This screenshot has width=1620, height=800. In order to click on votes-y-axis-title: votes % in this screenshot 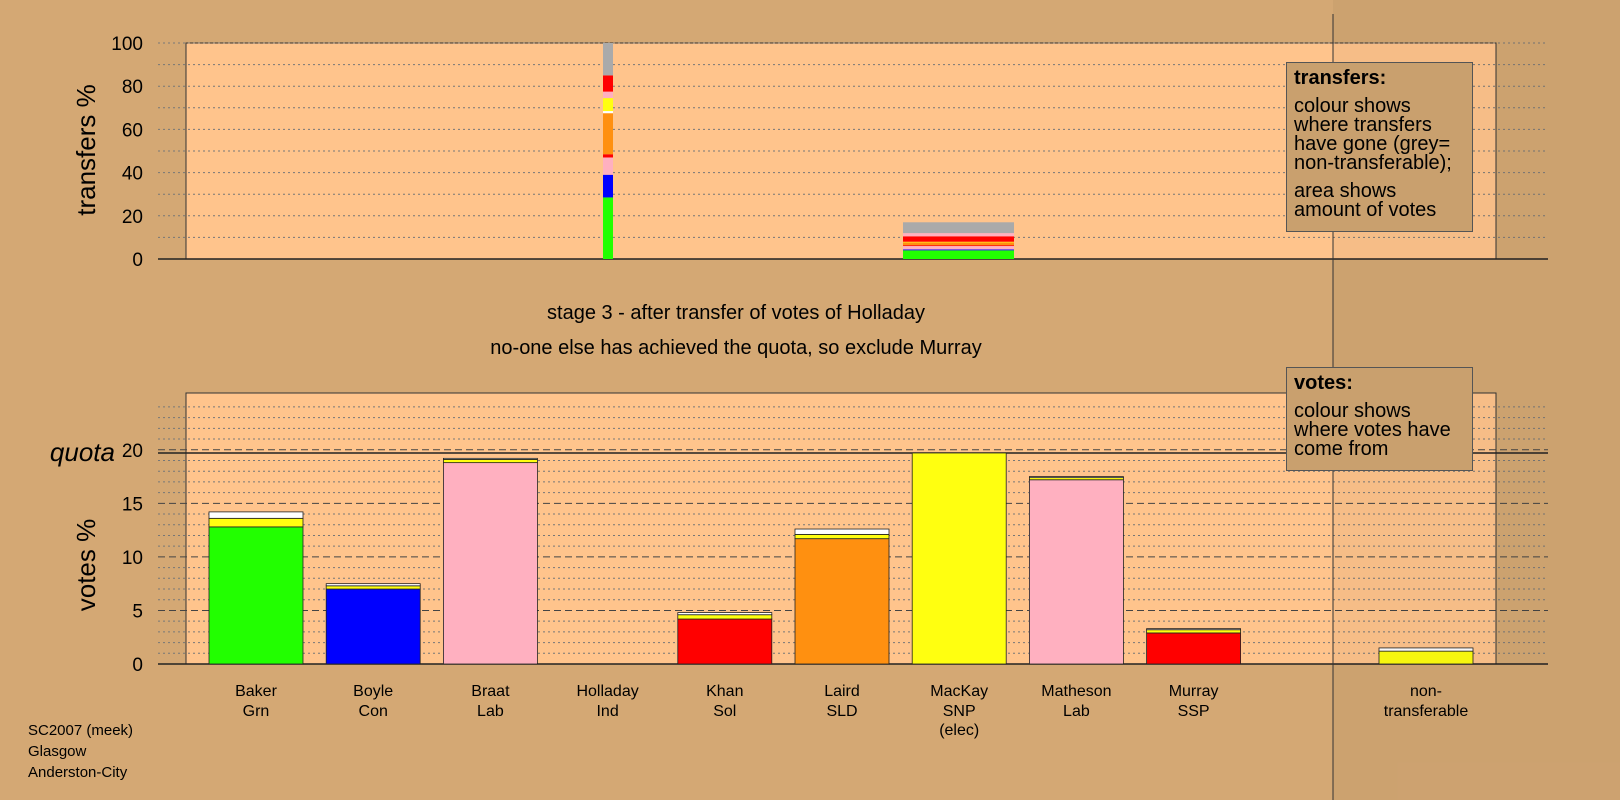, I will do `click(86, 565)`.